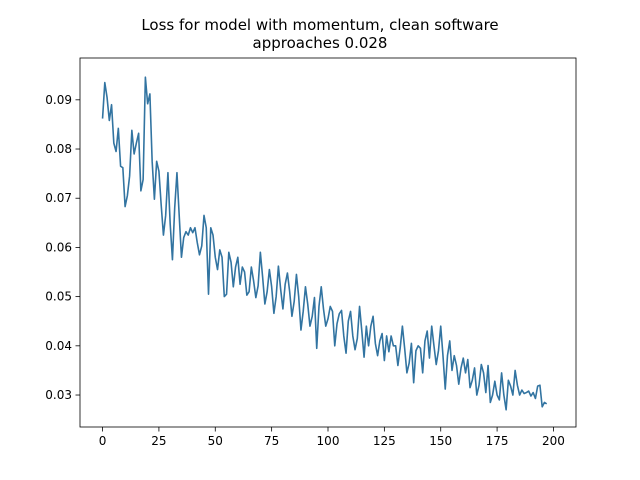 The image size is (640, 480). Describe the element at coordinates (58, 247) in the screenshot. I see `y-tick-label: 0.06` at that location.